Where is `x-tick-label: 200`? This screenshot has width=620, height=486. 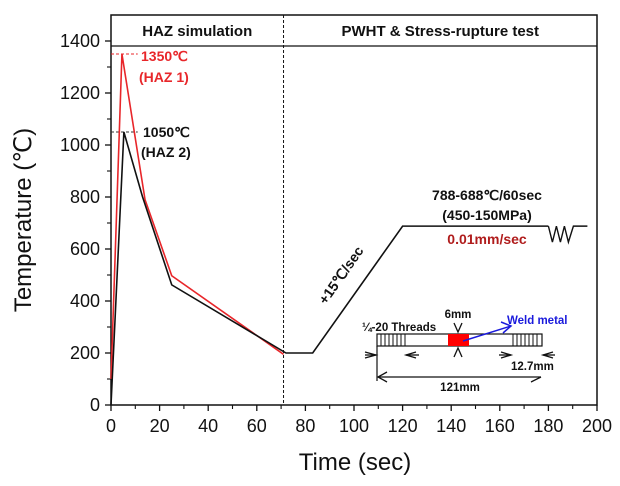 x-tick-label: 200 is located at coordinates (597, 426).